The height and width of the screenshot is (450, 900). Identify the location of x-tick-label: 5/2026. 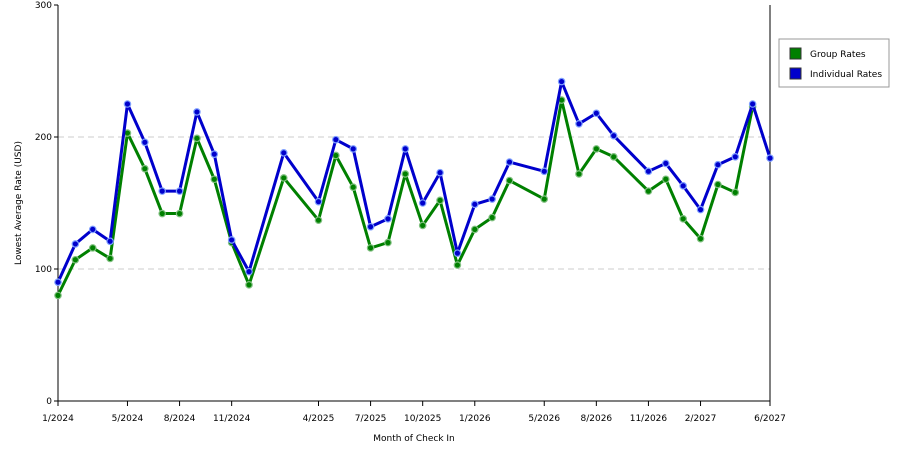
(544, 419).